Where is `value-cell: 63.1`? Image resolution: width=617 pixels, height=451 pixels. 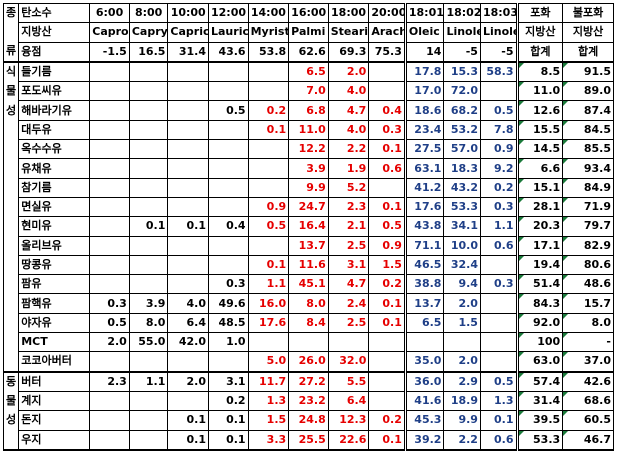
value-cell: 63.1 is located at coordinates (424, 168).